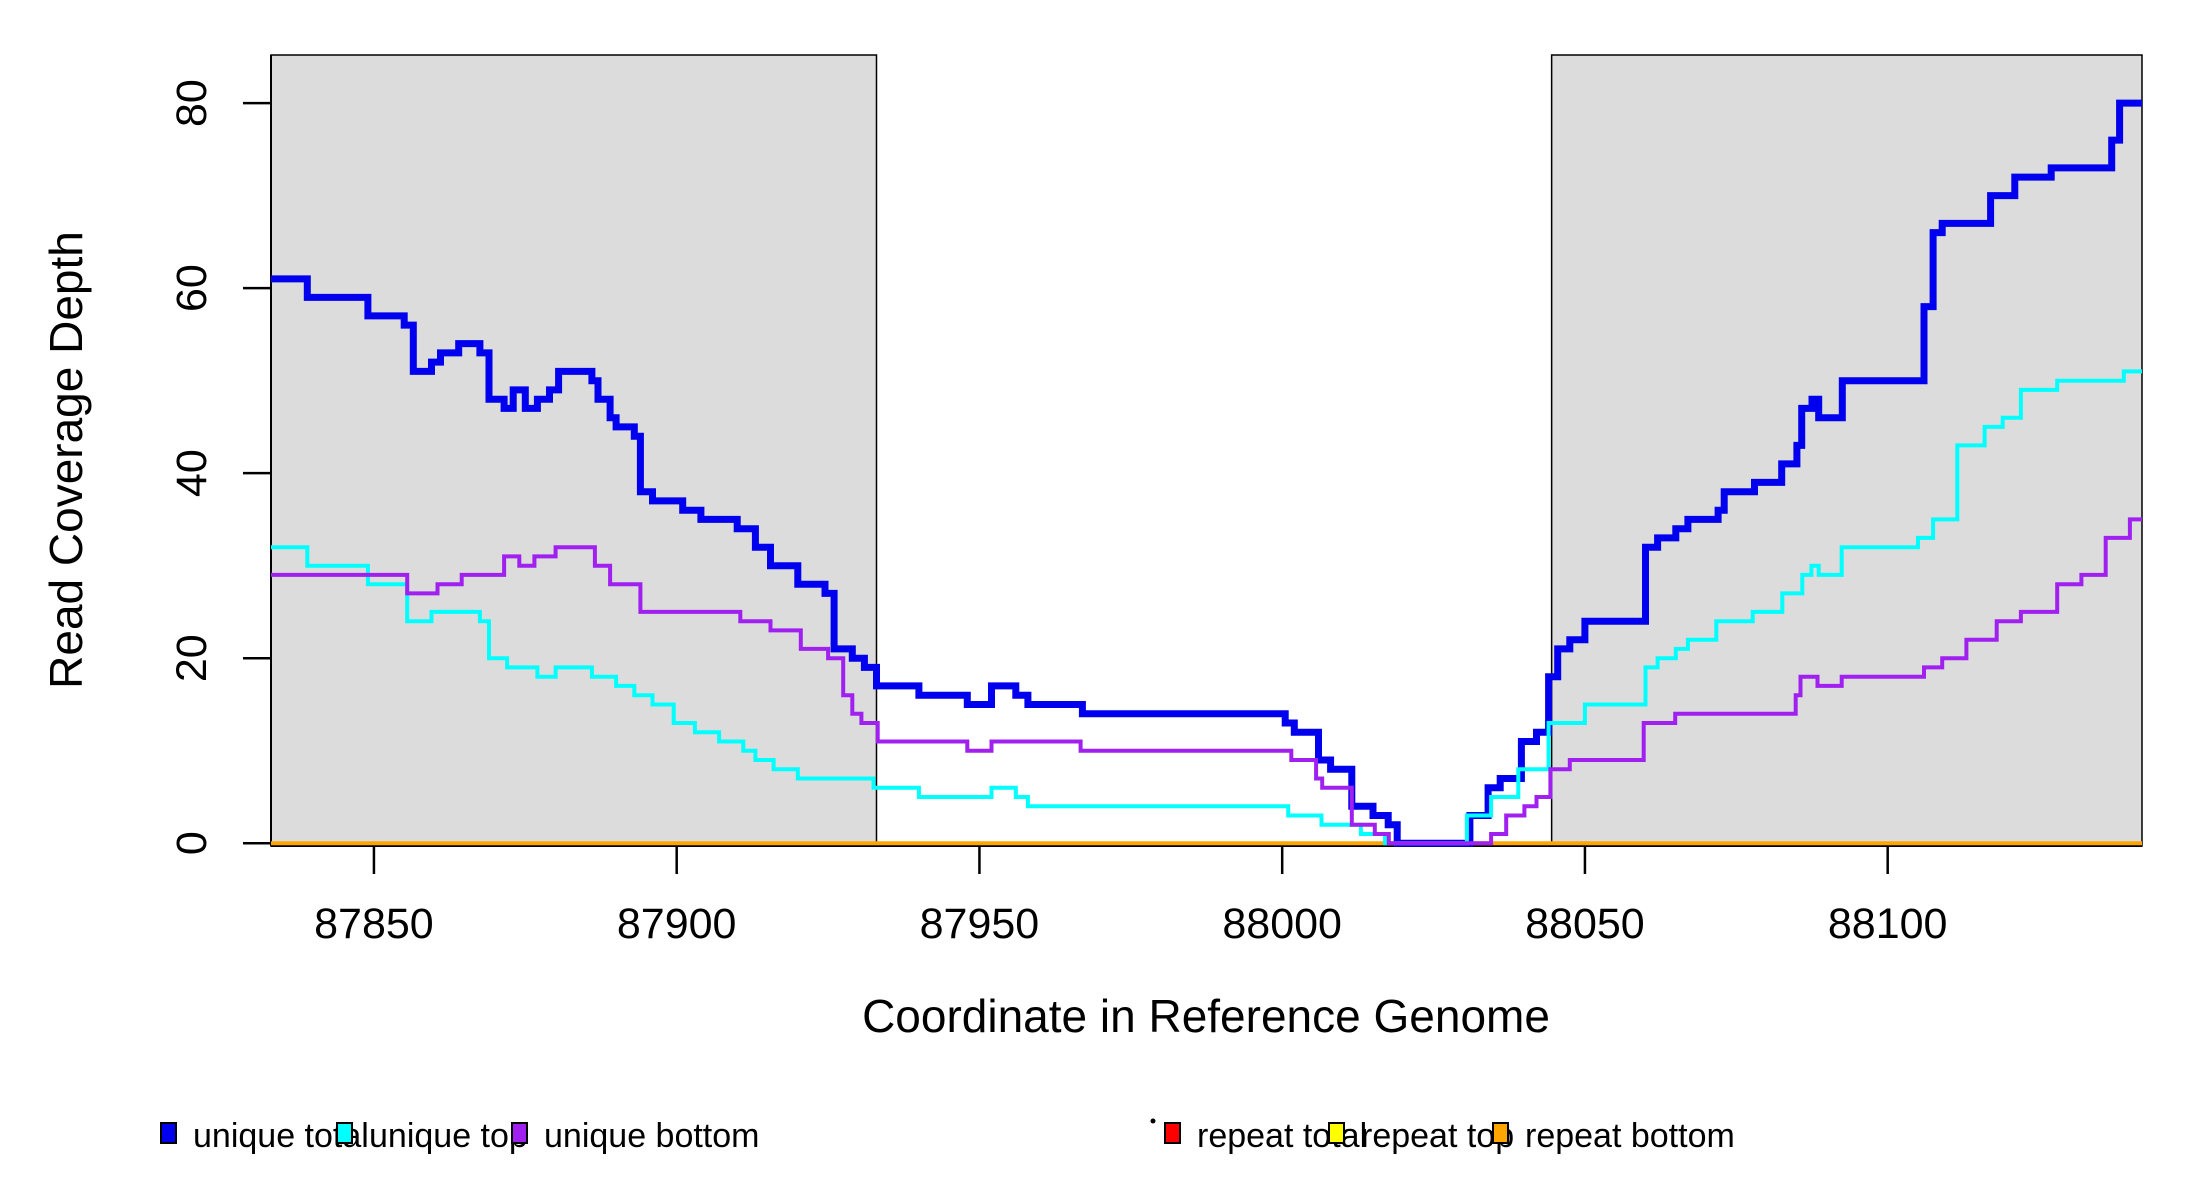  Describe the element at coordinates (519, 1133) in the screenshot. I see `legend-swatch-unique-bottom` at that location.